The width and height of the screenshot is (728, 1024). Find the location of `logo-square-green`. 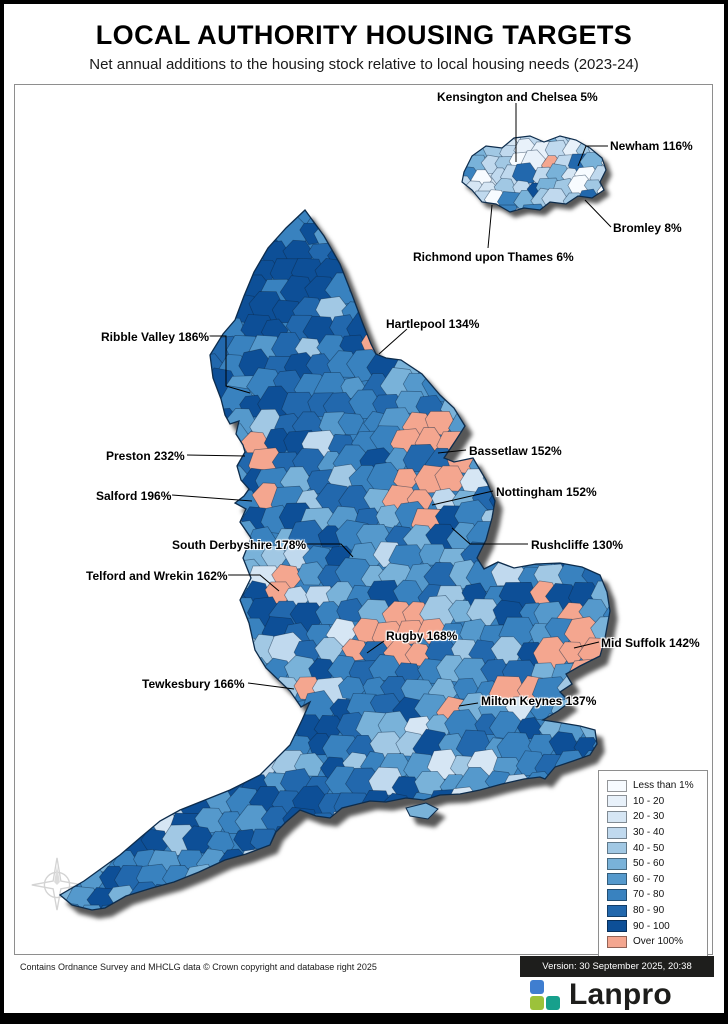

logo-square-green is located at coordinates (537, 1003).